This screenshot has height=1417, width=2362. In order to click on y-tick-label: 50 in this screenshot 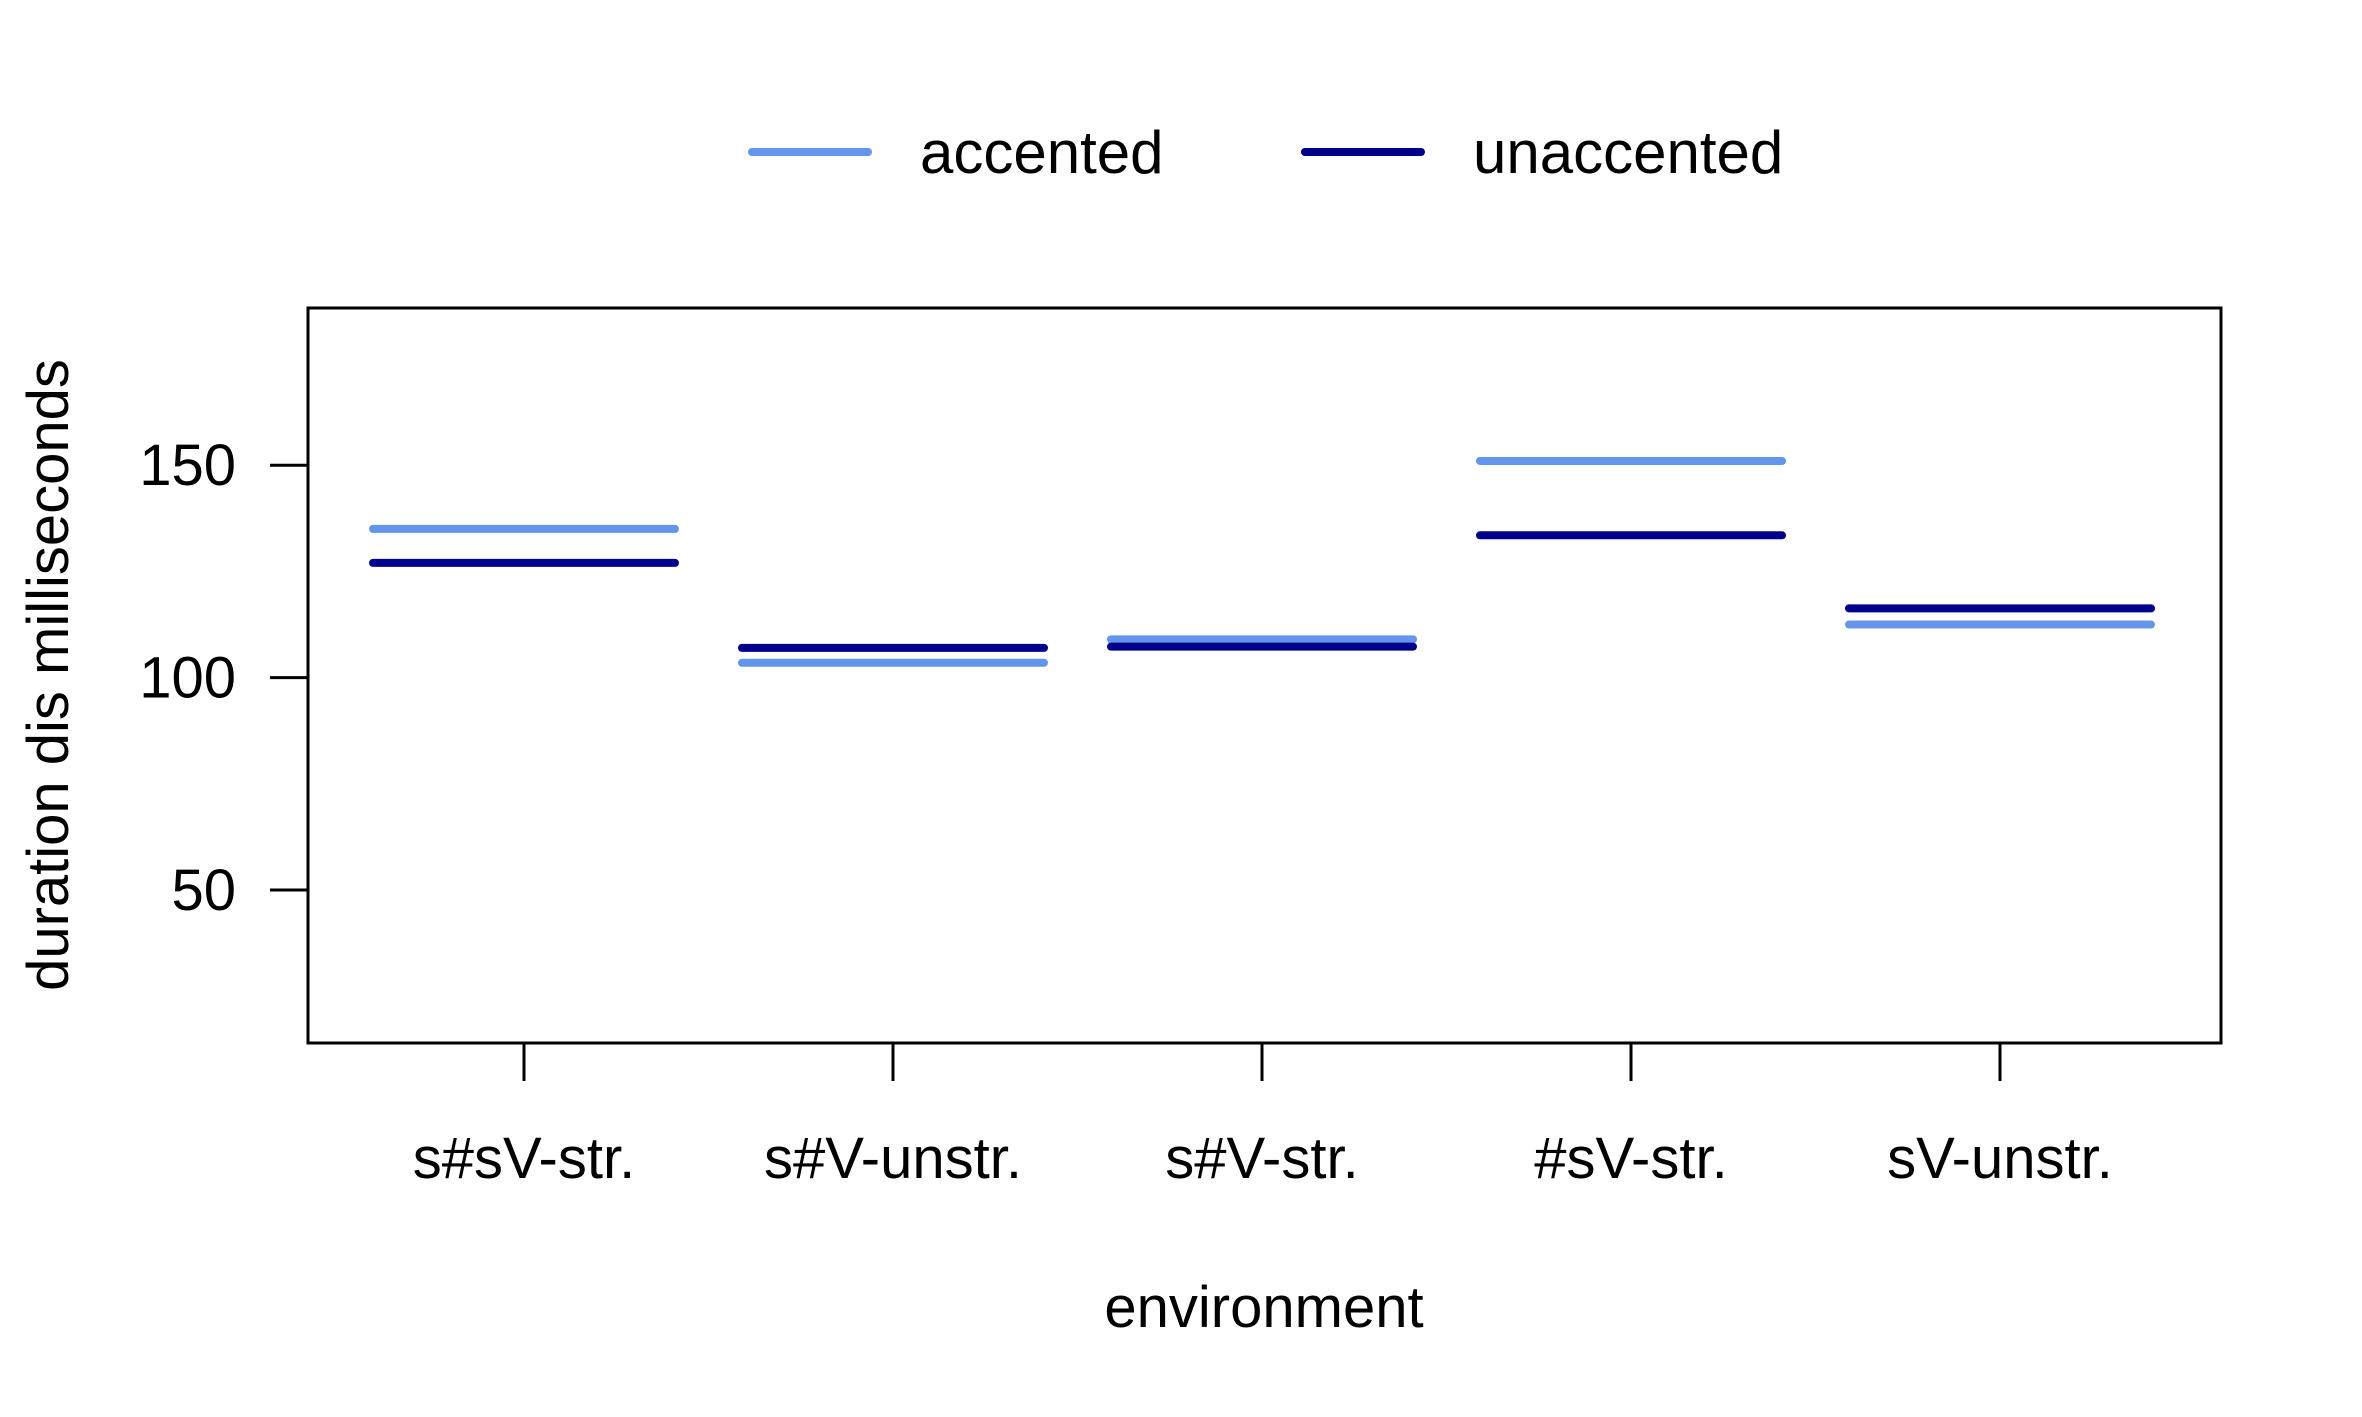, I will do `click(203, 890)`.